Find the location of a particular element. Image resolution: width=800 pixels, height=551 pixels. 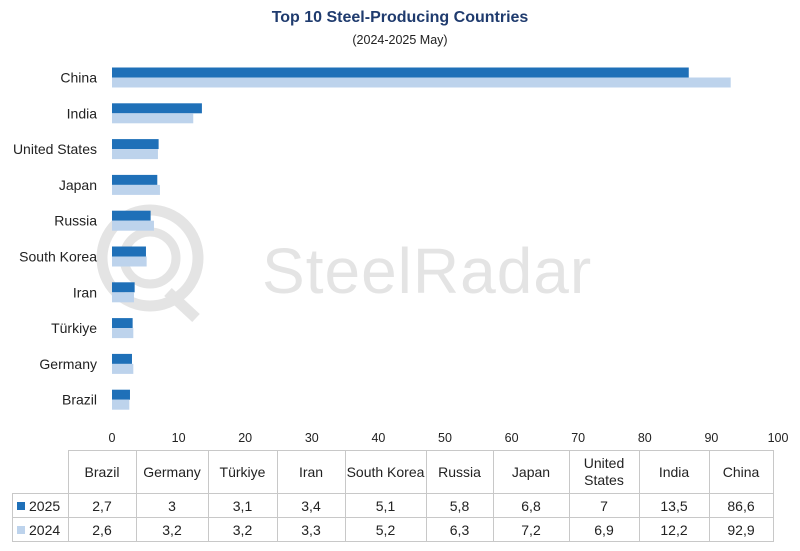

x-tick-label: 10 is located at coordinates (179, 438).